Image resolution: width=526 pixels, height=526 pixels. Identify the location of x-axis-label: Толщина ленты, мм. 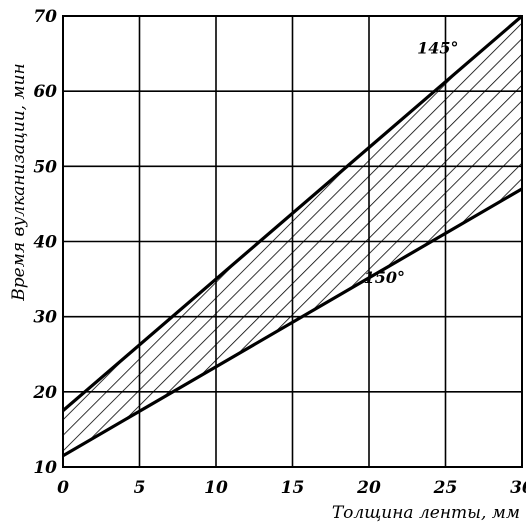
(426, 513).